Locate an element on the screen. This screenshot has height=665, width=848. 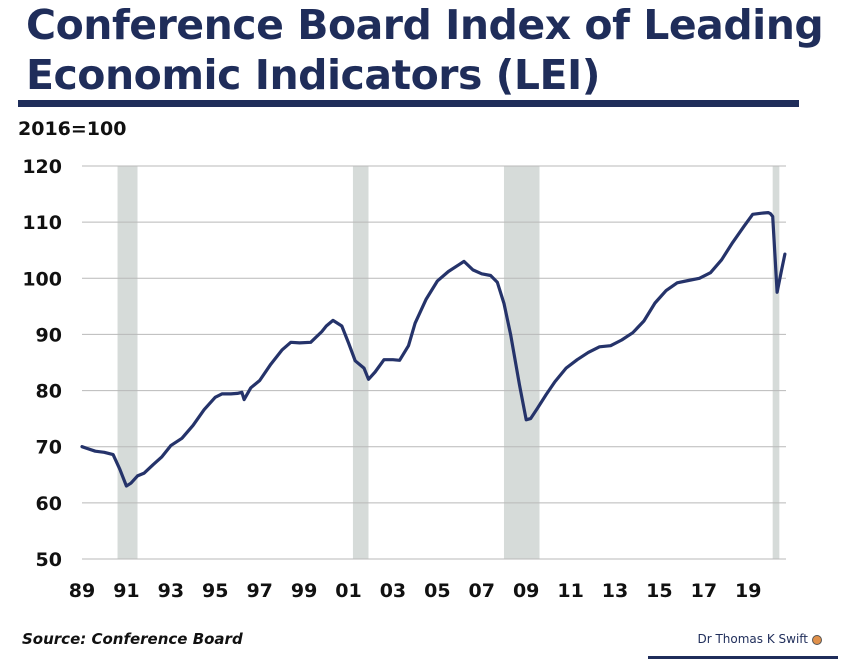
title-line-1: Conference Board Index of Leading is located at coordinates (425, 25).